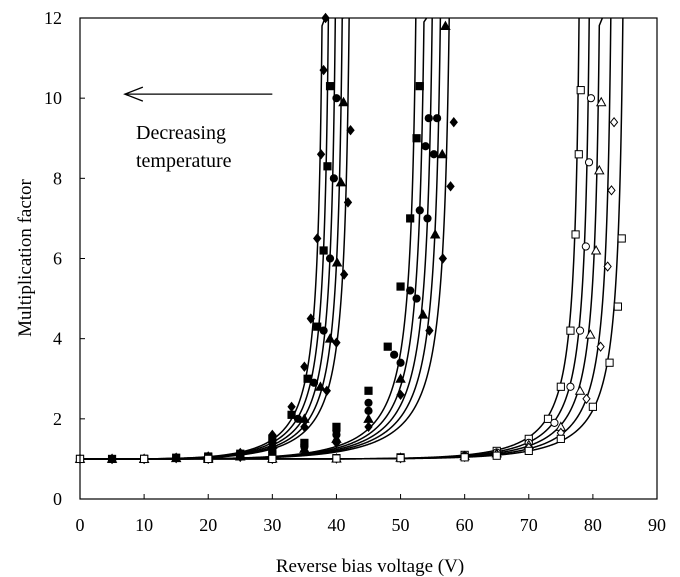 The width and height of the screenshot is (680, 577). I want to click on y-tick-label: 2, so click(57, 419).